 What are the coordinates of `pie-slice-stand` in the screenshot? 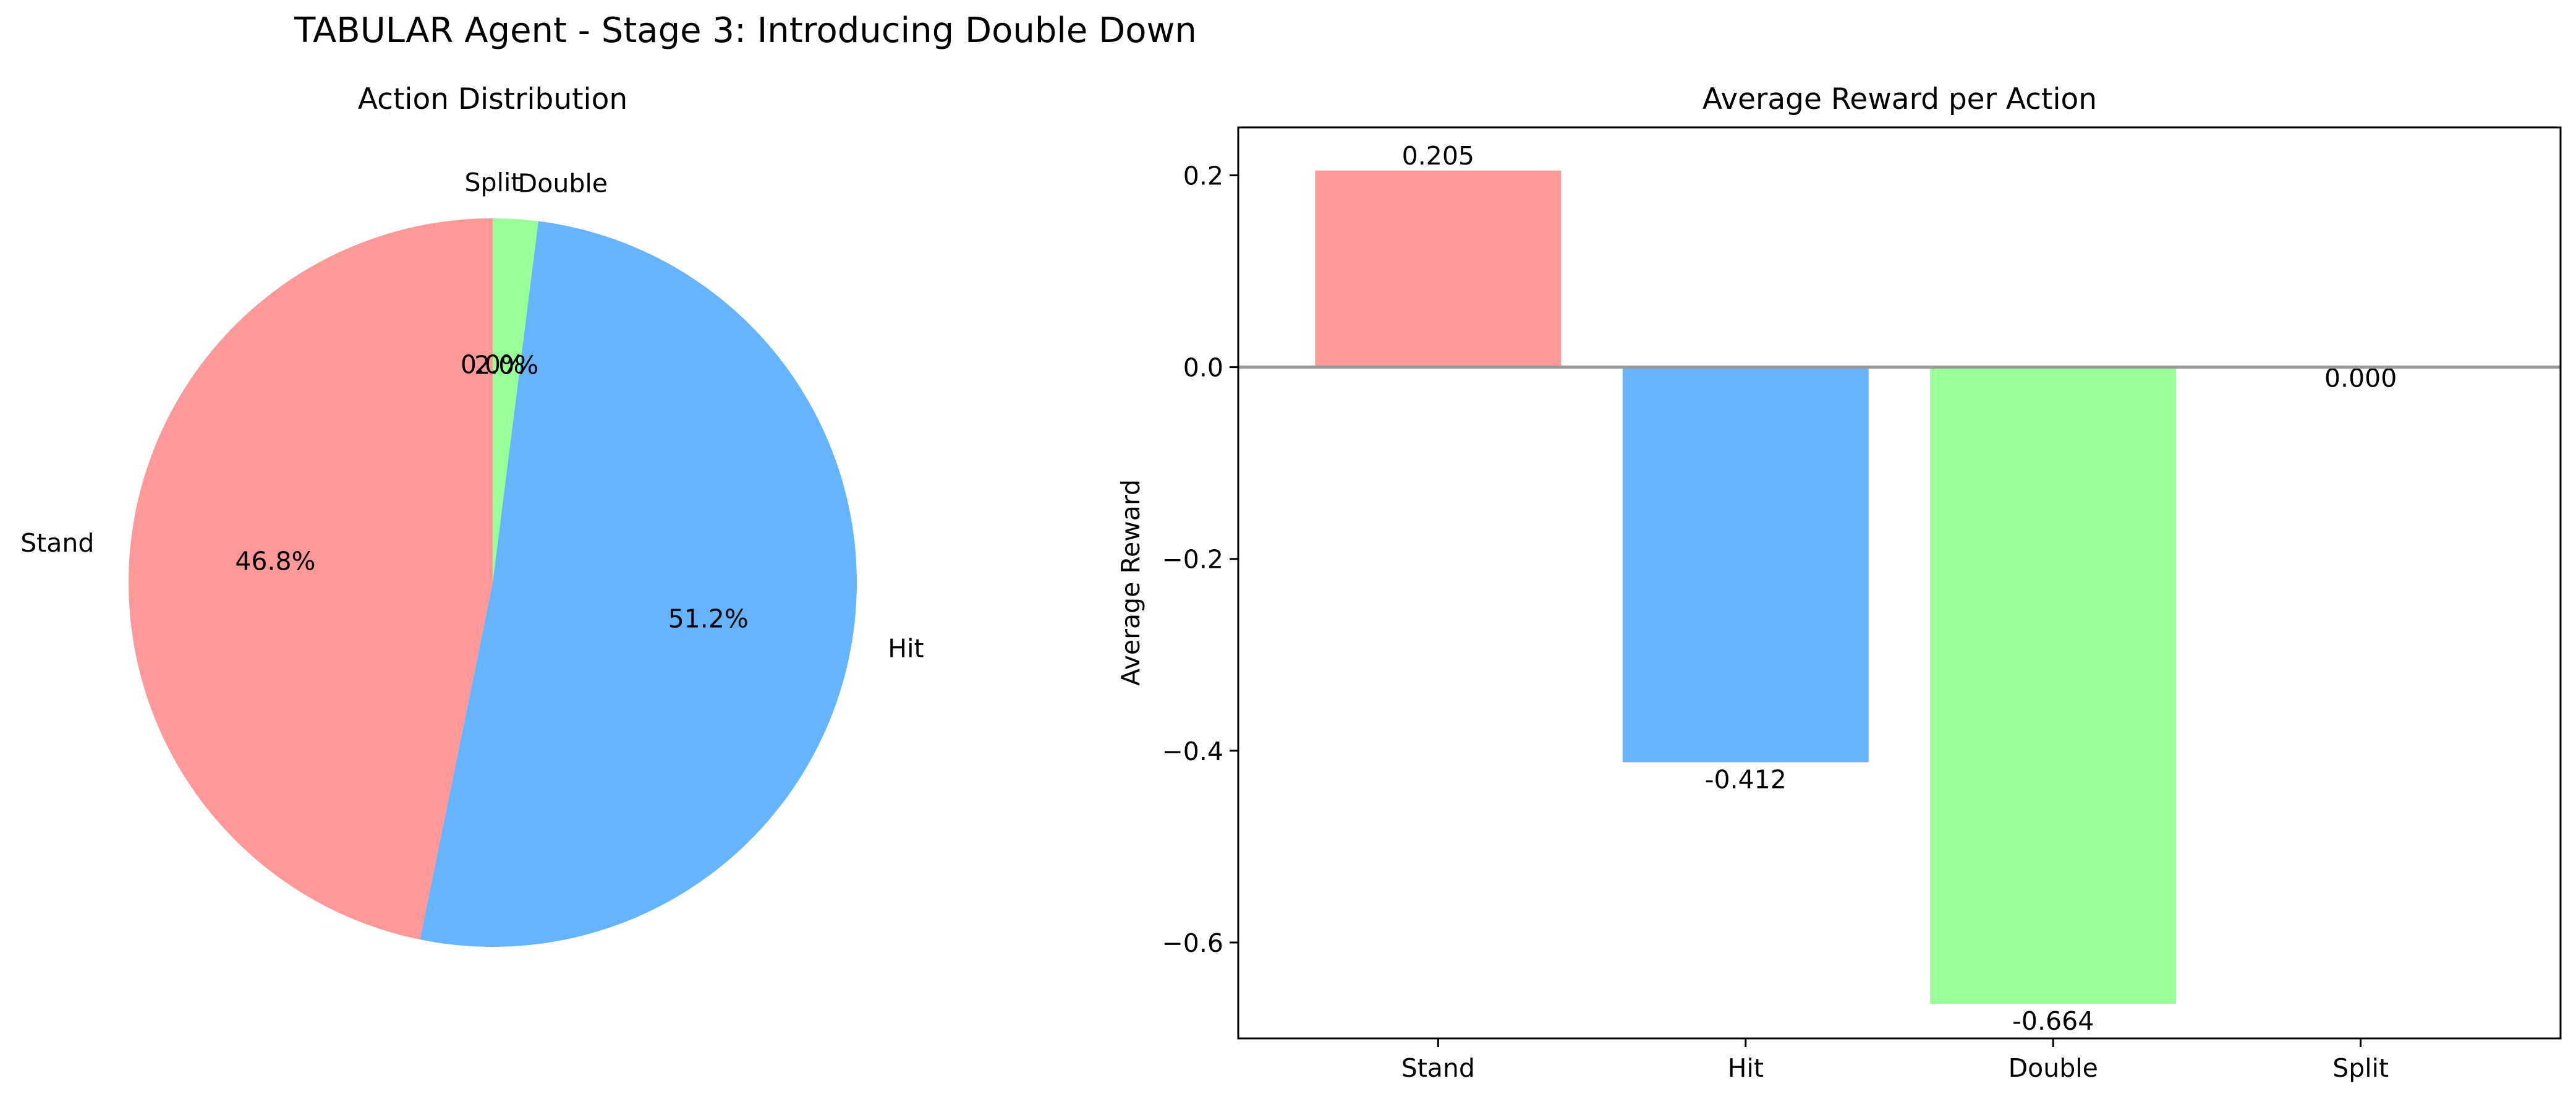 It's located at (311, 579).